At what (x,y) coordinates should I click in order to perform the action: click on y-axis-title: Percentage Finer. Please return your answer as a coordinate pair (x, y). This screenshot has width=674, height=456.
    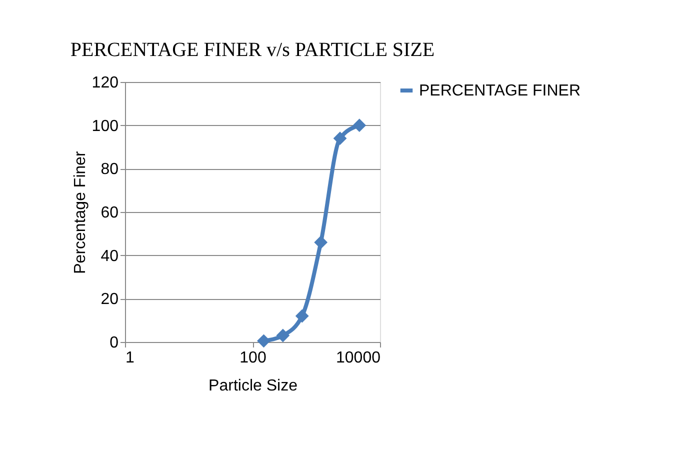
    Looking at the image, I should click on (80, 212).